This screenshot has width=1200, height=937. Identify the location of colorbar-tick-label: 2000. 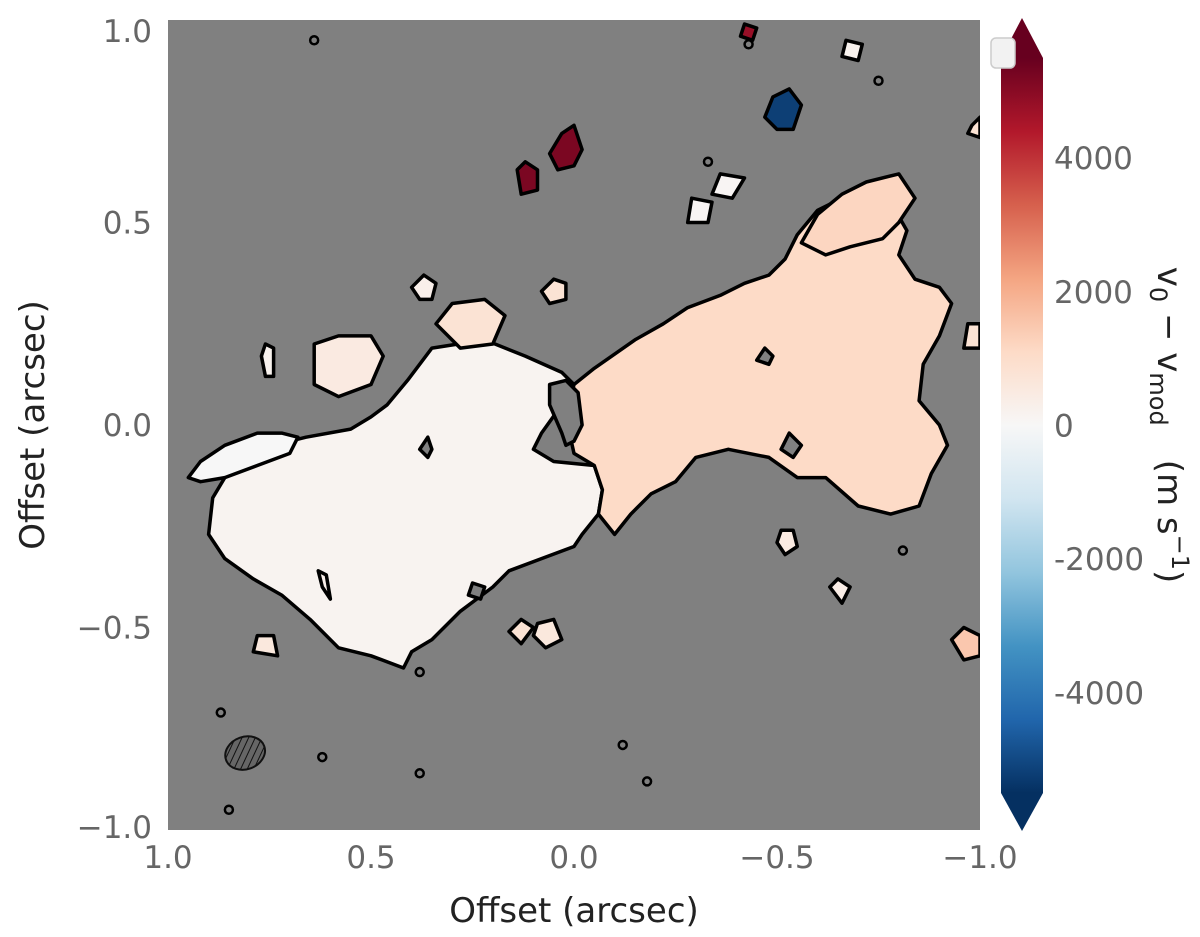
(1093, 293).